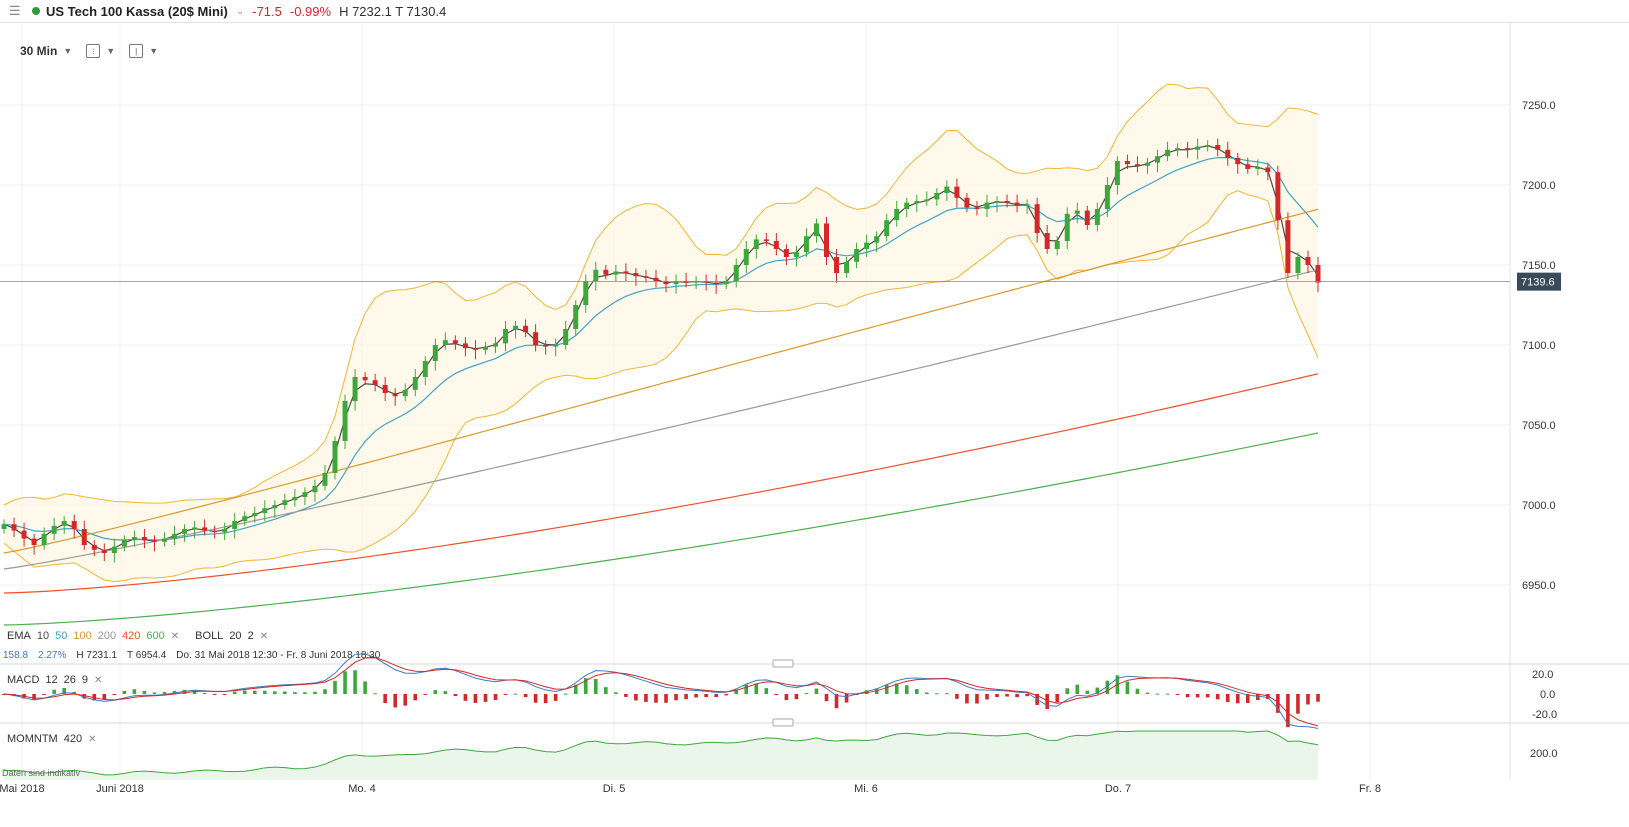 Image resolution: width=1629 pixels, height=827 pixels. What do you see at coordinates (240, 11) in the screenshot?
I see `chevron-down-icon: ⌄` at bounding box center [240, 11].